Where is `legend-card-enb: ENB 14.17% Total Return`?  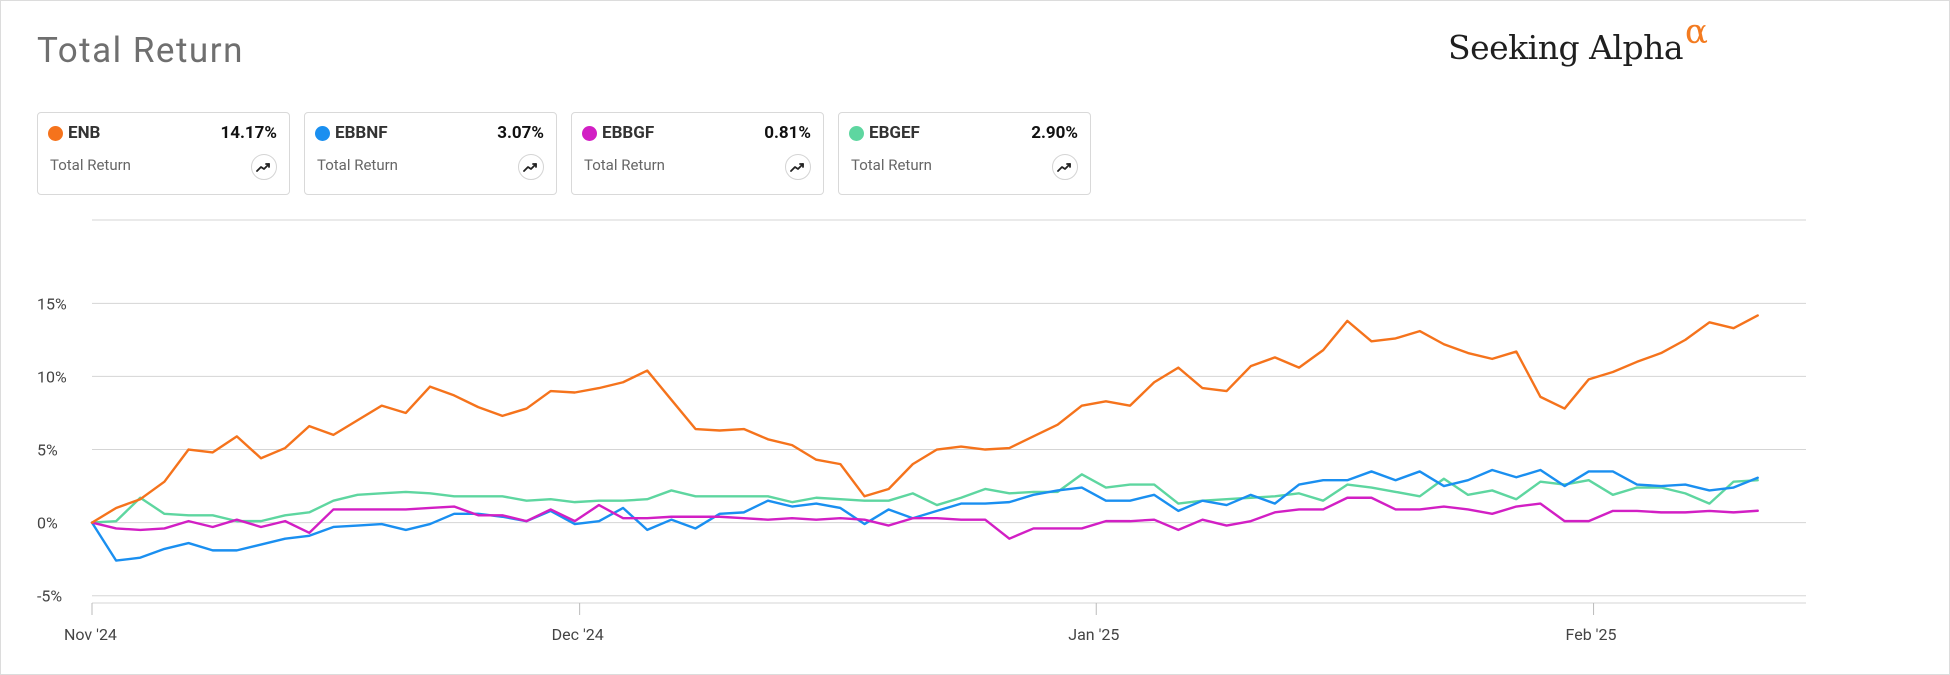 legend-card-enb: ENB 14.17% Total Return is located at coordinates (163, 153).